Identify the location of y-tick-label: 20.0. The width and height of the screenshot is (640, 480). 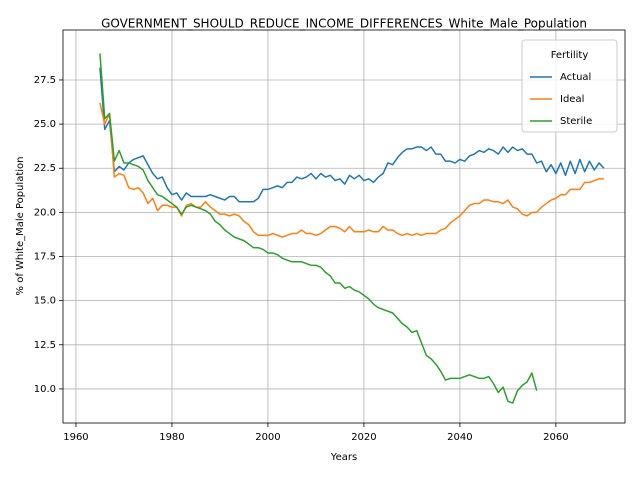
(45, 212).